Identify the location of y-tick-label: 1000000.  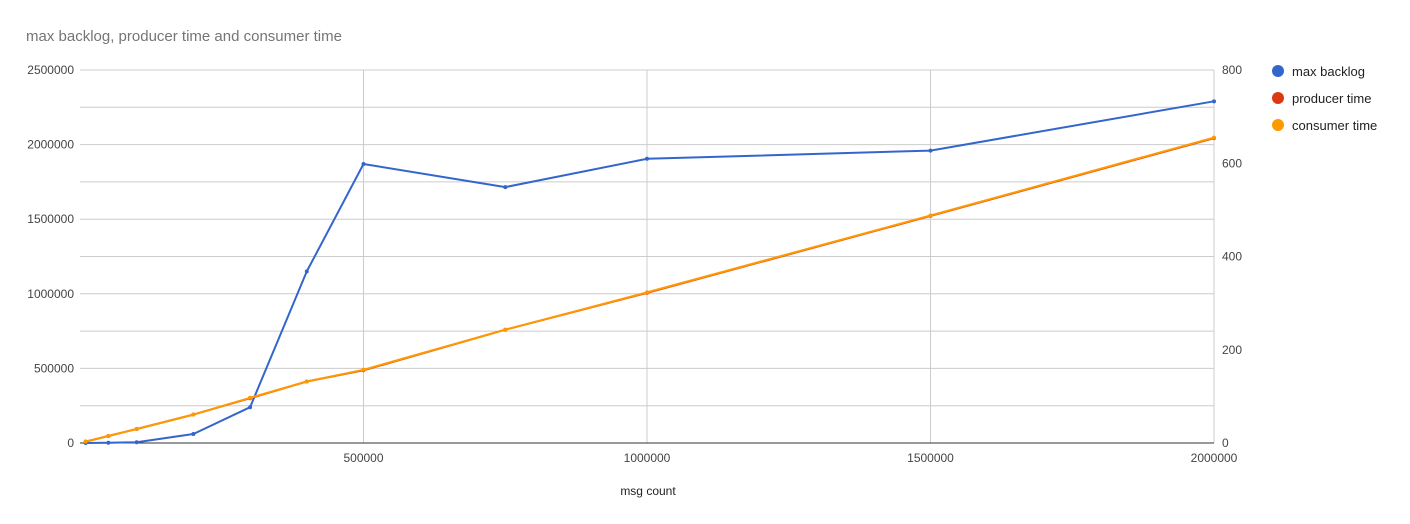
(50, 294).